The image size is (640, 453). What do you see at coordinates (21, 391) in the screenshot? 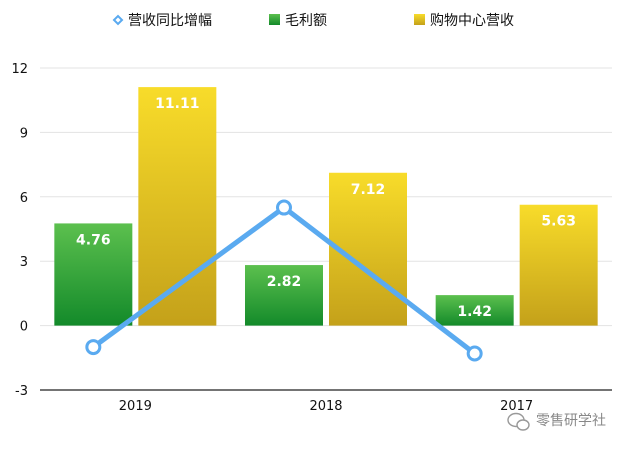
I see `y-tick-label: -3` at bounding box center [21, 391].